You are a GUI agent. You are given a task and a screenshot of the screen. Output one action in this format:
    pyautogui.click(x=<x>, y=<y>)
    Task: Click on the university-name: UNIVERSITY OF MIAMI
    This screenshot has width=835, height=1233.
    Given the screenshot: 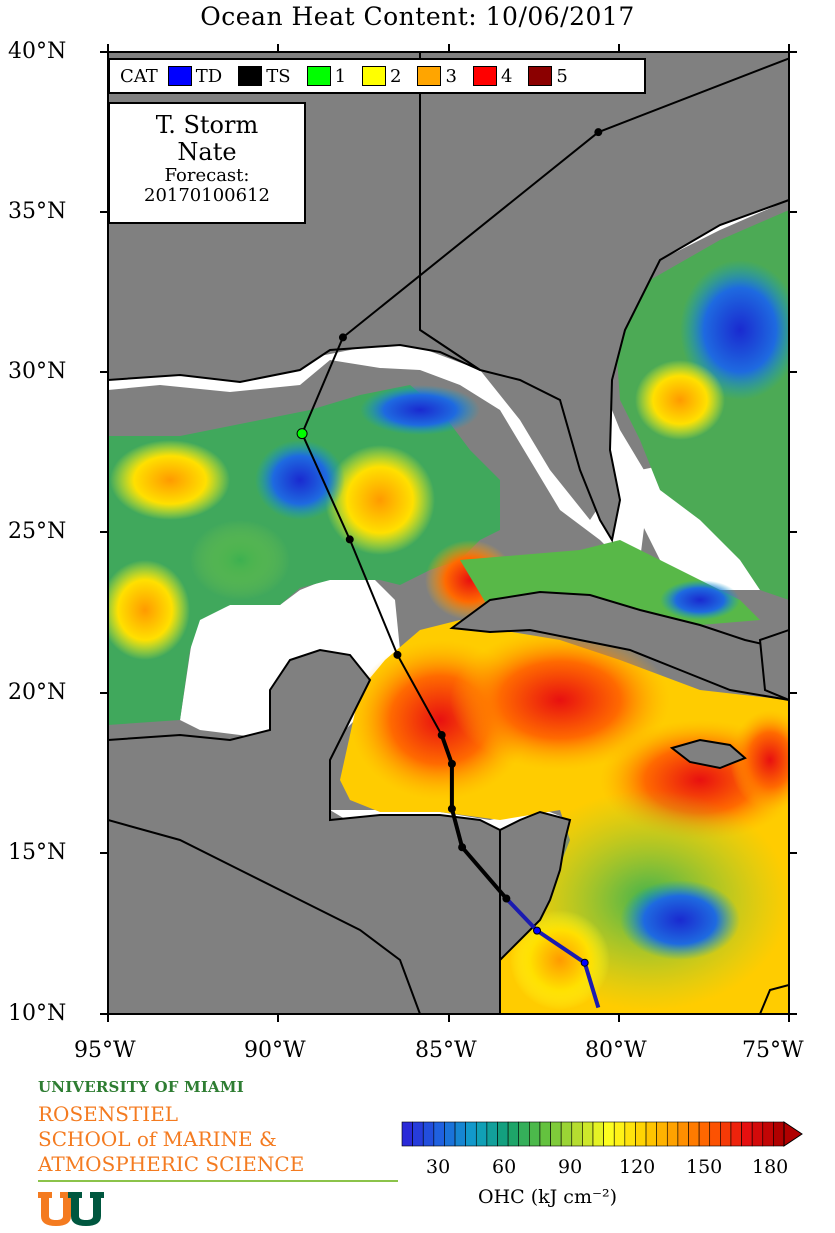 What is the action you would take?
    pyautogui.click(x=141, y=1087)
    